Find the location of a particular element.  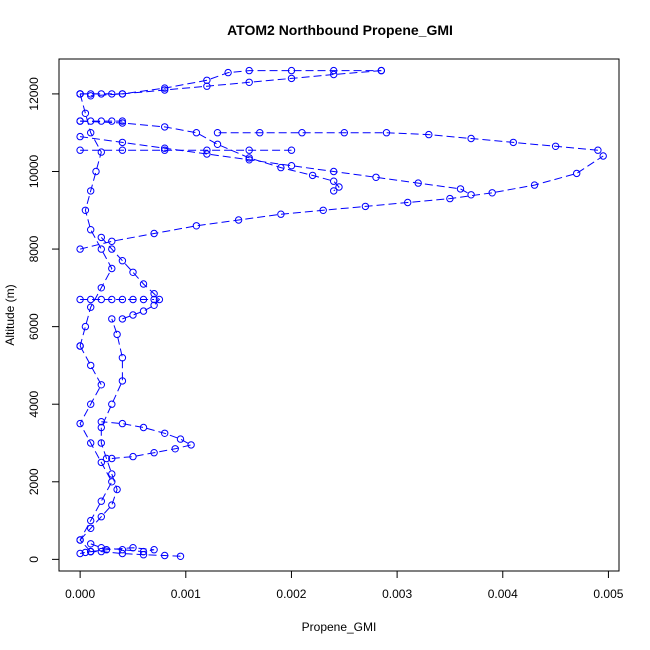

y-tick-label: 8000 is located at coordinates (34, 248).